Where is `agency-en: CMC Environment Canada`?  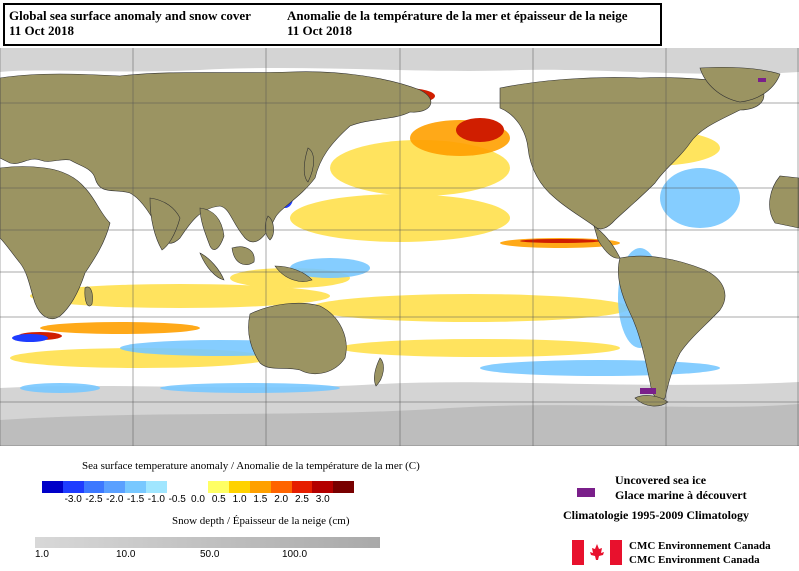 agency-en: CMC Environment Canada is located at coordinates (694, 560).